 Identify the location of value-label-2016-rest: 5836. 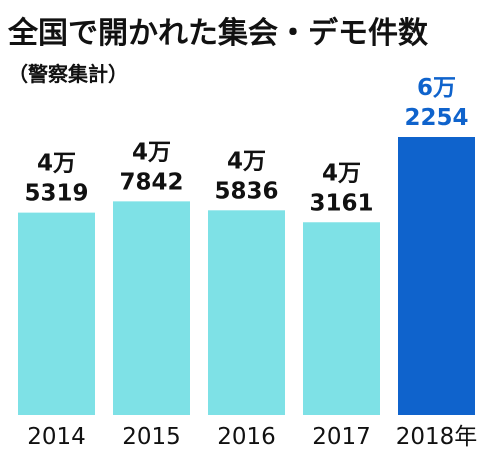
(246, 191).